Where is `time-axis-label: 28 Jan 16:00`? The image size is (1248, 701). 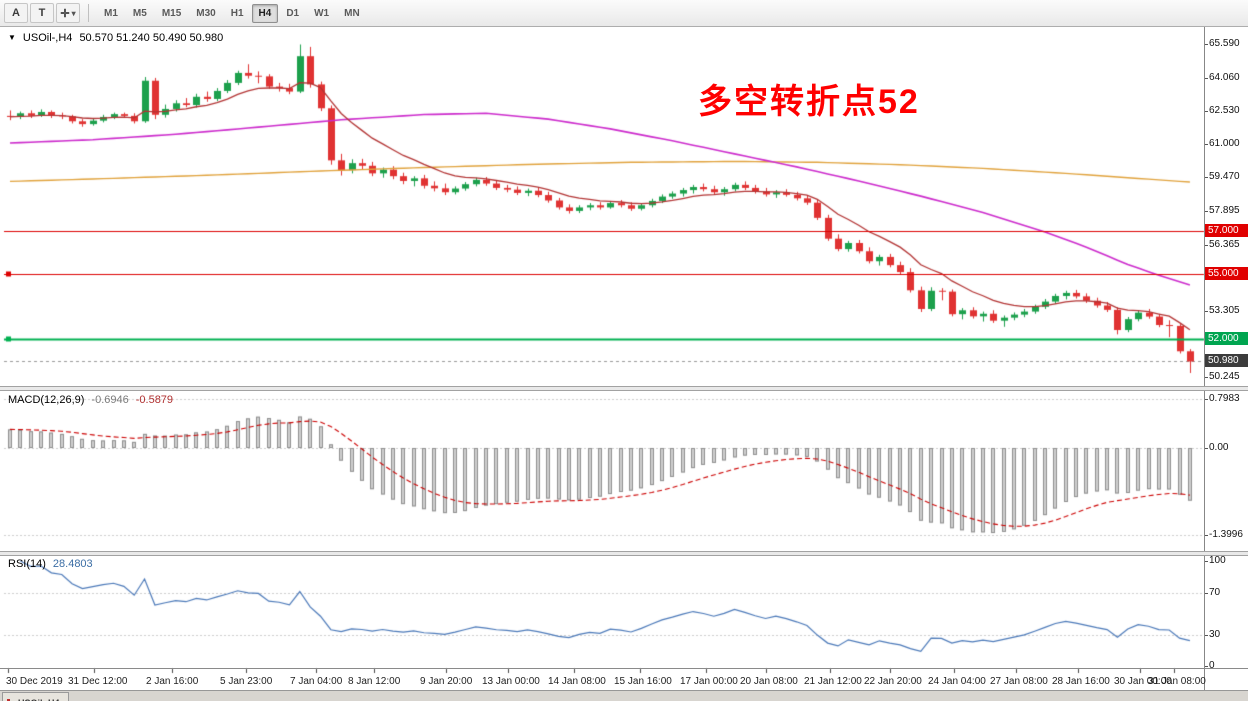
time-axis-label: 28 Jan 16:00 is located at coordinates (1081, 681).